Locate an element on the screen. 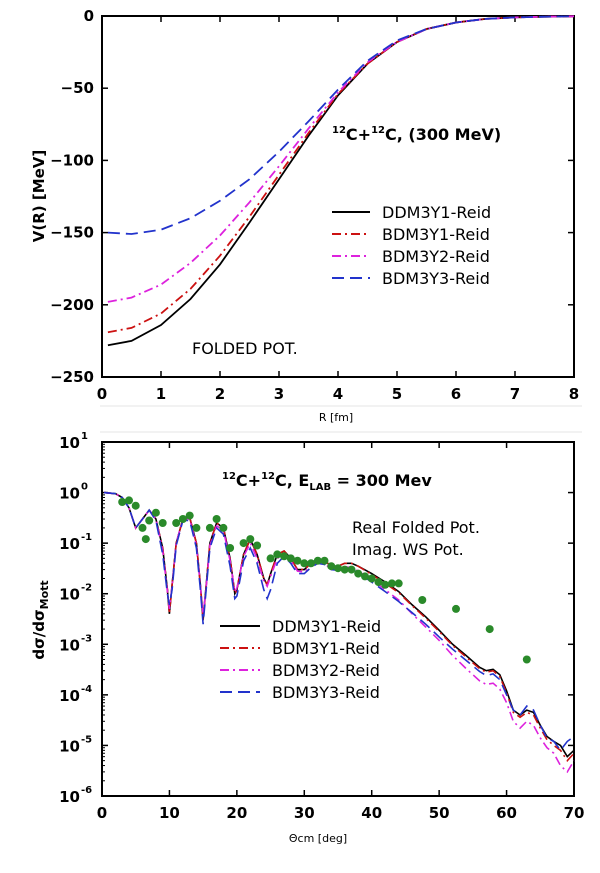  bottom-x-axis-label: Θcm [deg] is located at coordinates (318, 838).